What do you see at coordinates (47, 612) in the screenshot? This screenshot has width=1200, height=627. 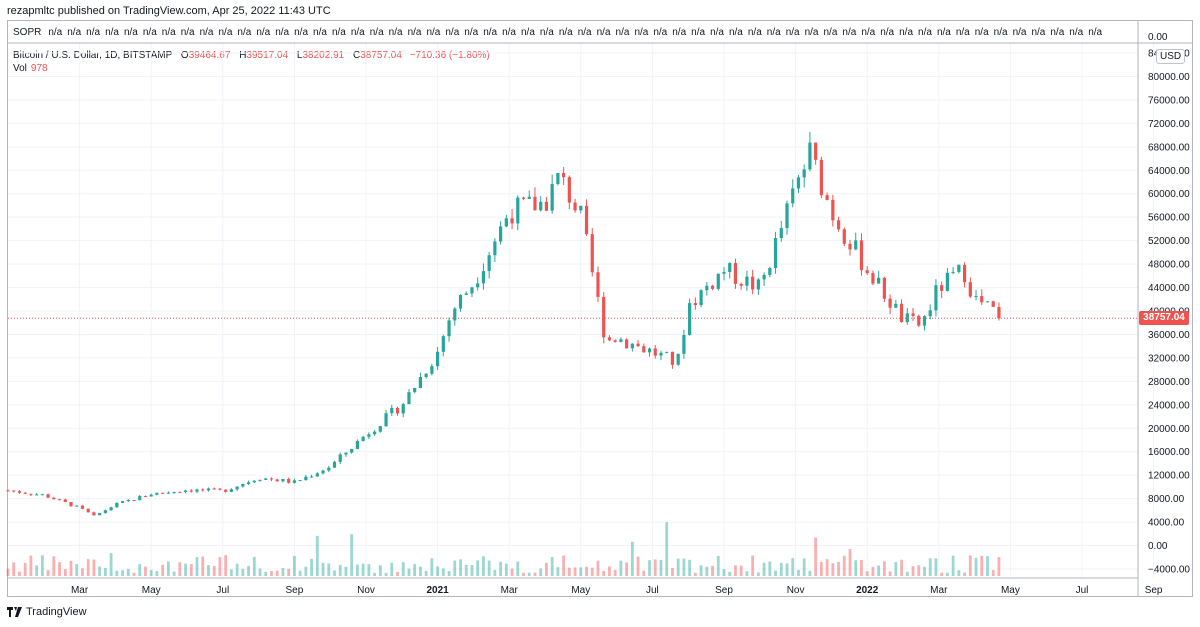 I see `tradingview-brand: TradingView` at bounding box center [47, 612].